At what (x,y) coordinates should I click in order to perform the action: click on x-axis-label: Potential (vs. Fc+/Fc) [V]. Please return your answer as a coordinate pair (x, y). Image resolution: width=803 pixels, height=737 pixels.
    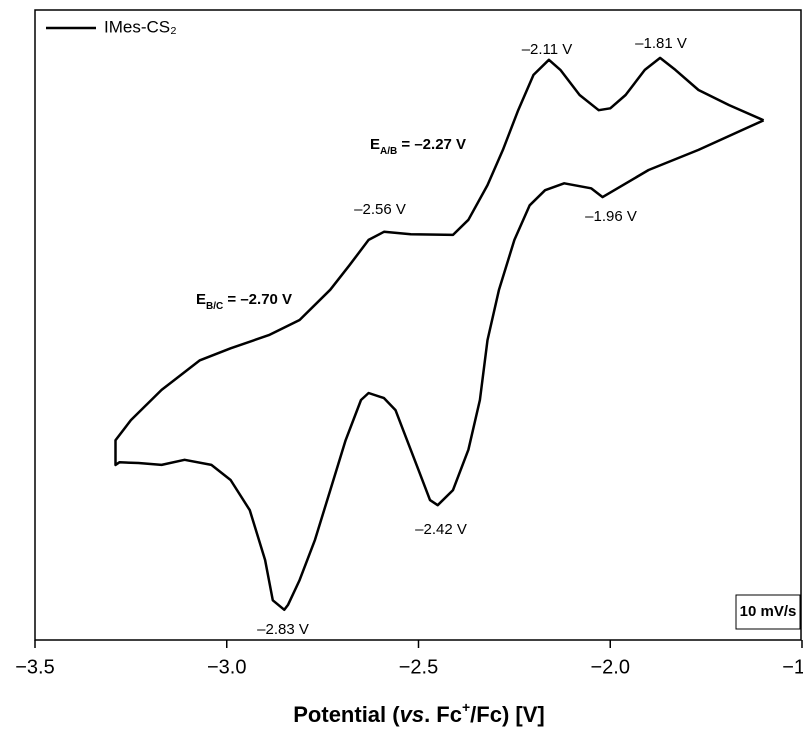
    Looking at the image, I should click on (418, 713).